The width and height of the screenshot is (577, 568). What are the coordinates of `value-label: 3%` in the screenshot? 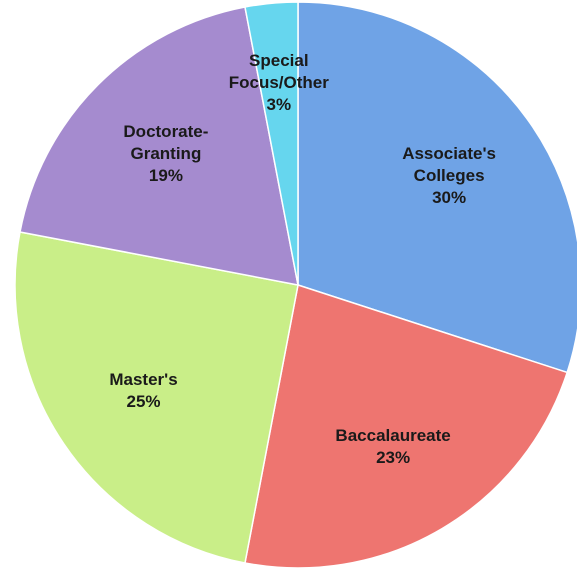 It's located at (279, 104).